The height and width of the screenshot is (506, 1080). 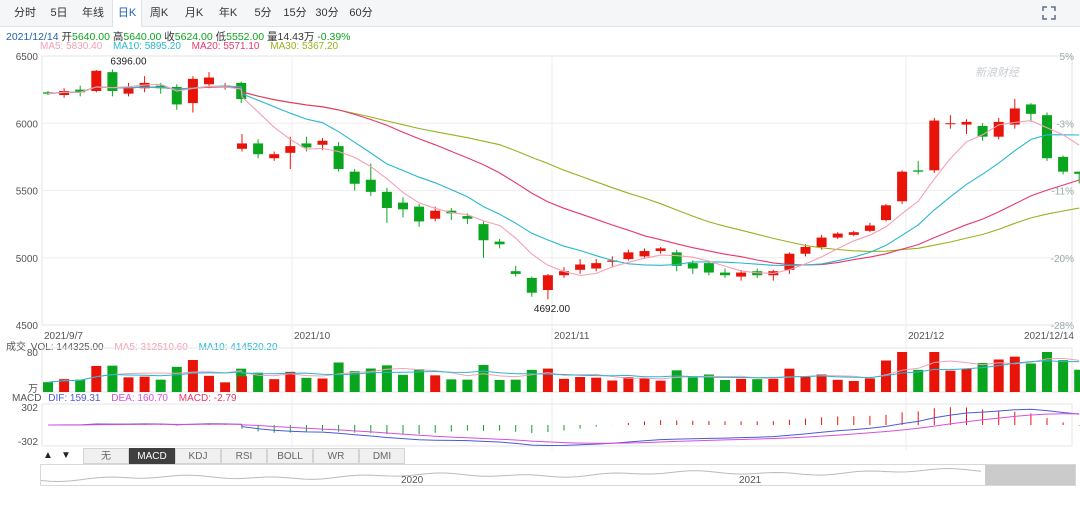 What do you see at coordinates (106, 456) in the screenshot?
I see `indicator-button-0: 无` at bounding box center [106, 456].